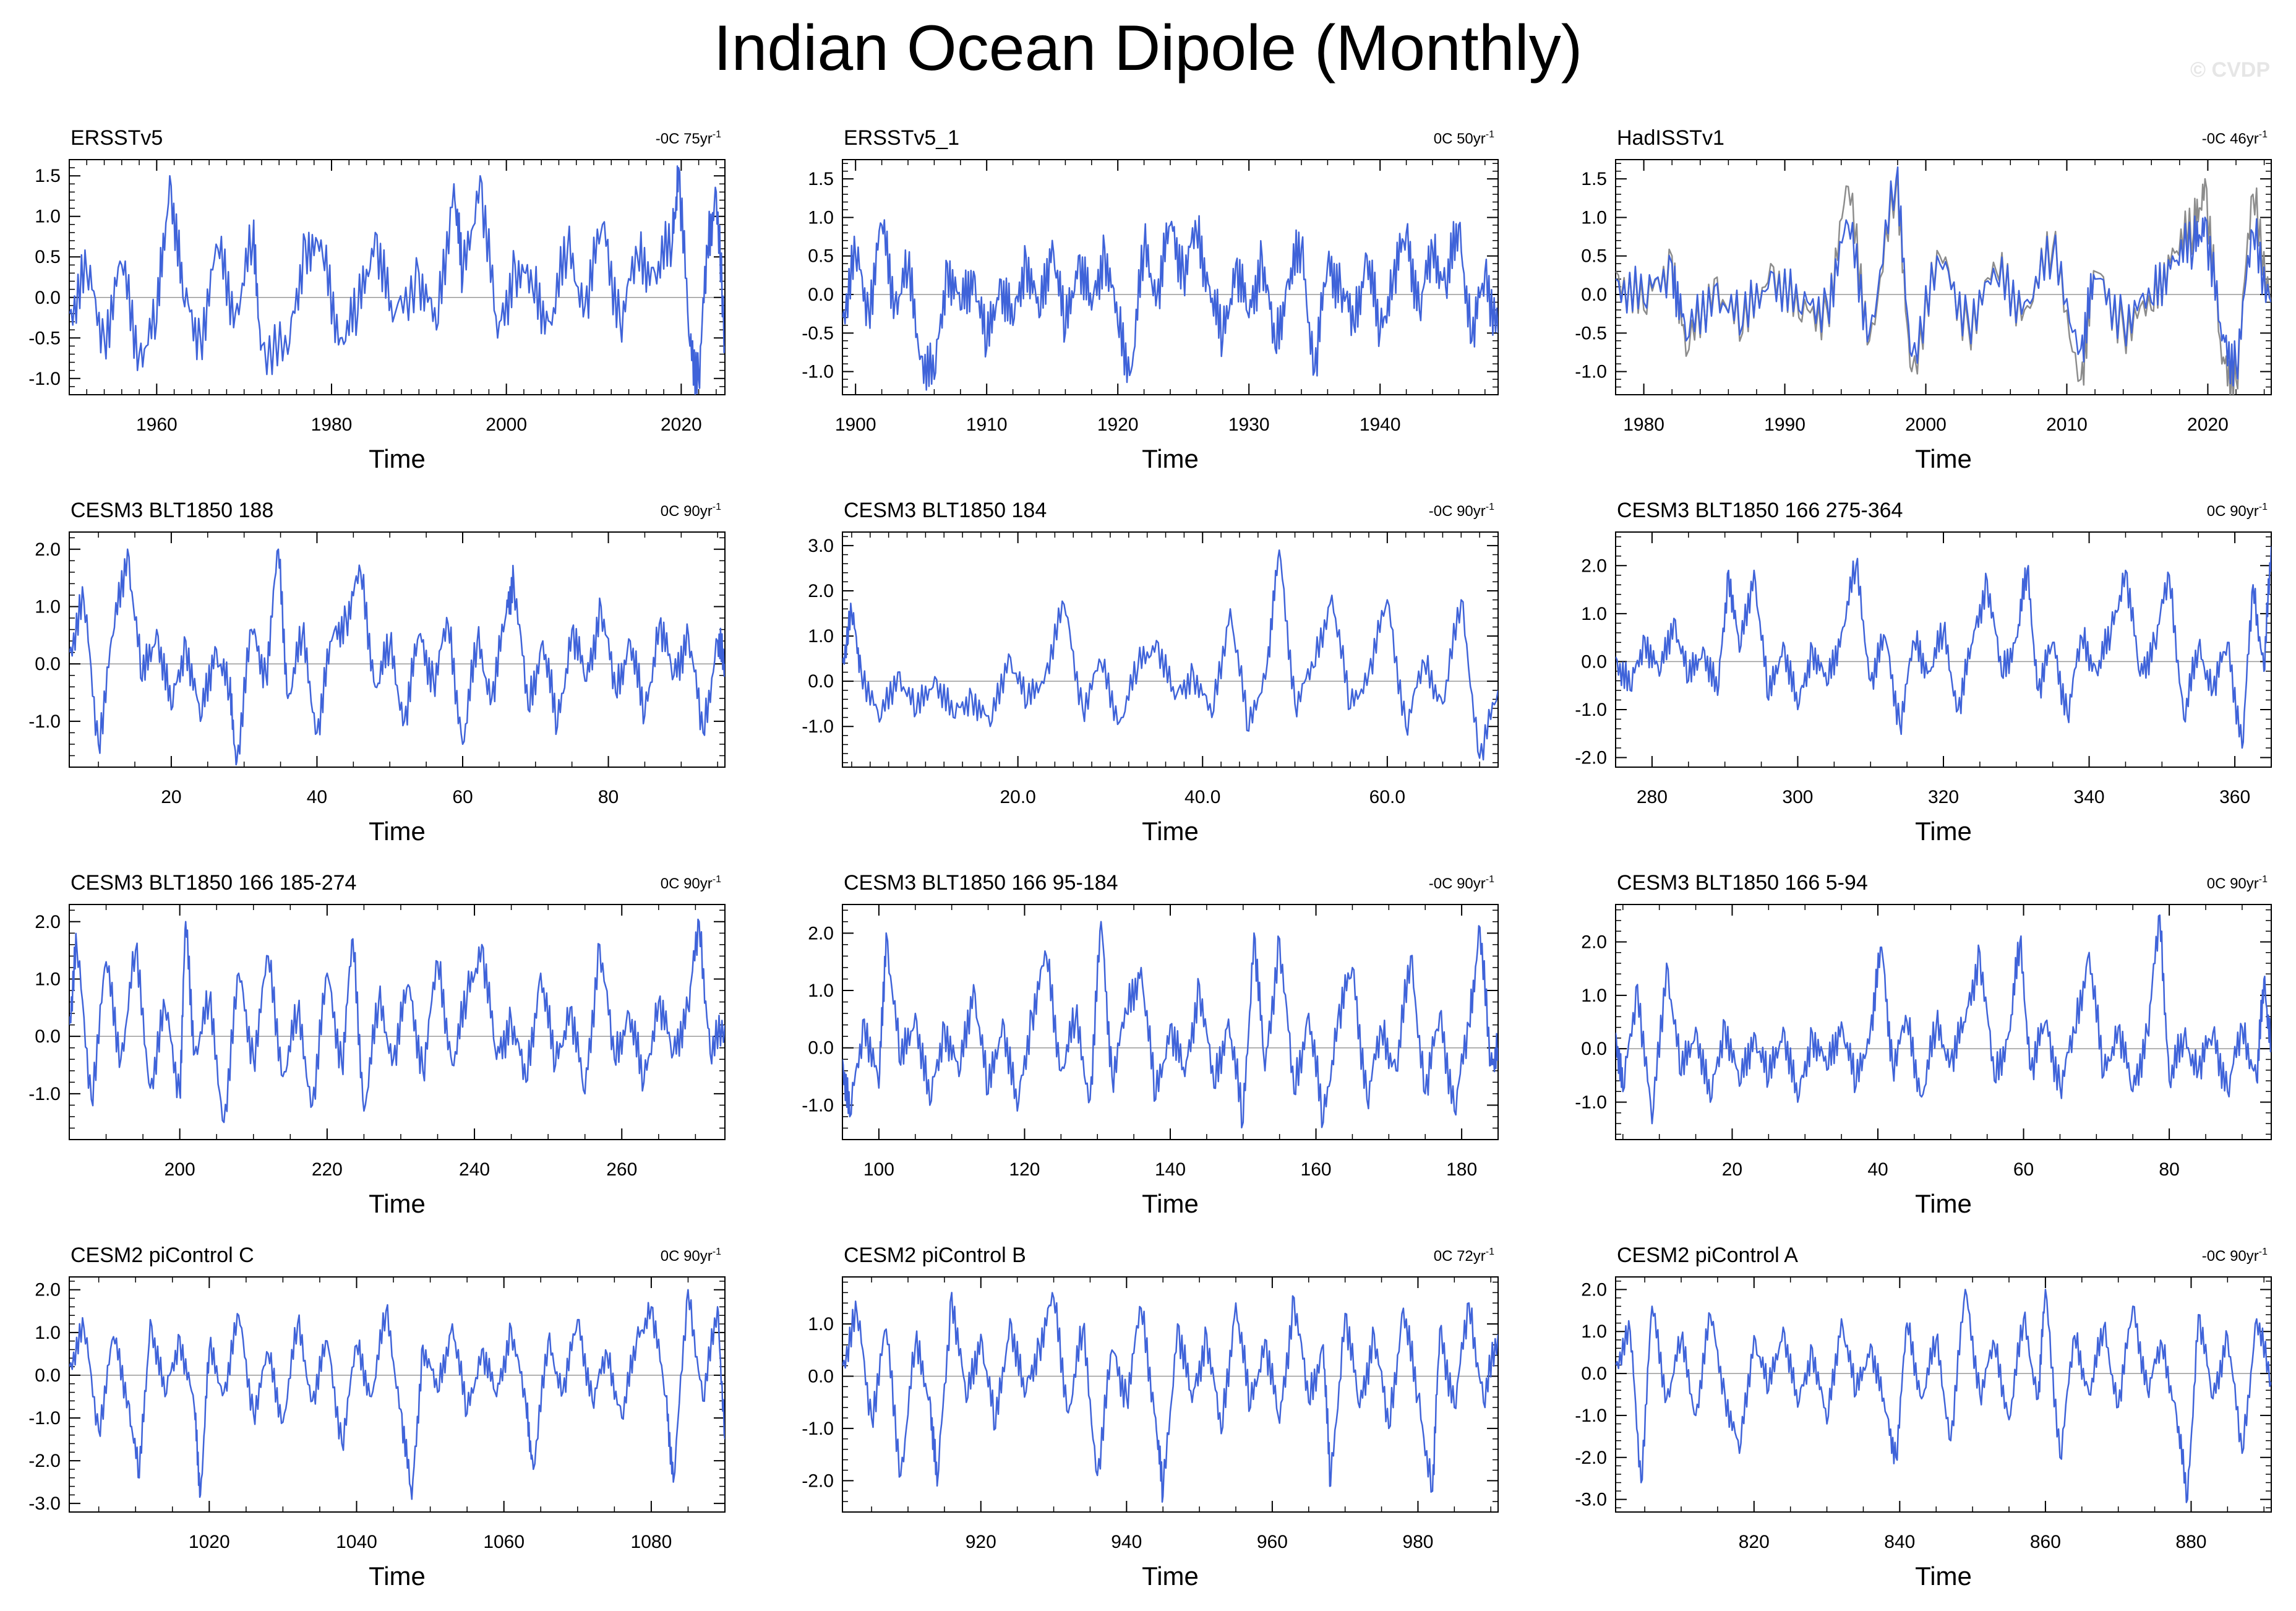 The width and height of the screenshot is (2296, 1611). Describe the element at coordinates (935, 1255) in the screenshot. I see `panel-title: CESM2 piControl B` at that location.